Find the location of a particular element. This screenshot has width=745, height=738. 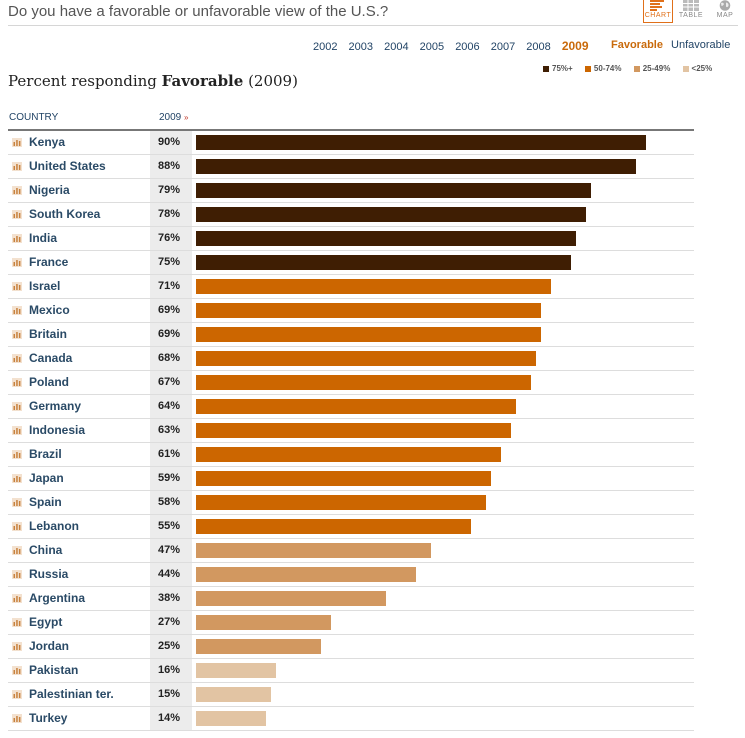

country-label: Turkey is located at coordinates (48, 718).